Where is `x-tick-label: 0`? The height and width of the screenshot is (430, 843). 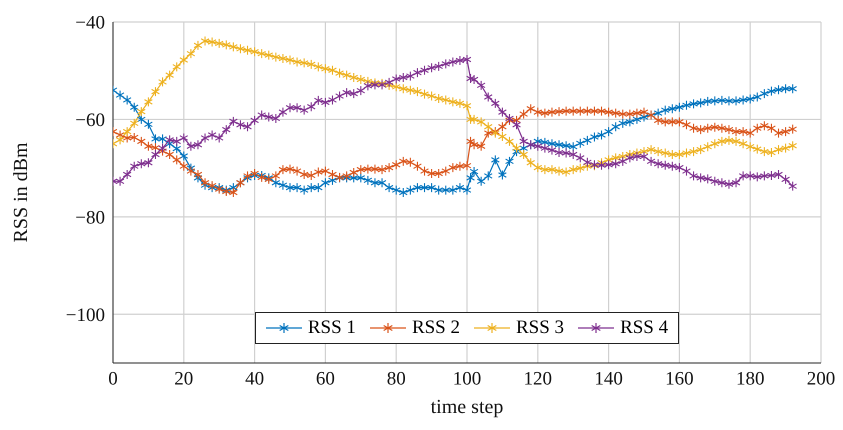 x-tick-label: 0 is located at coordinates (113, 379).